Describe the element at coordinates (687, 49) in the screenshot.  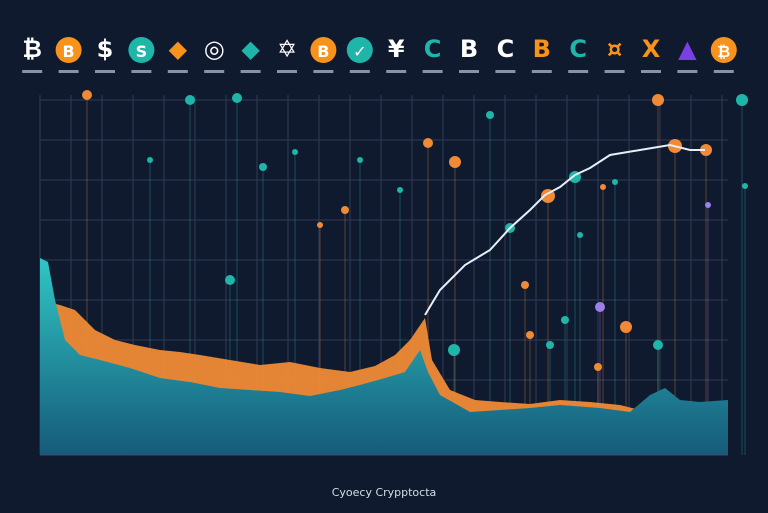
I see `coin-glyph: ▲` at that location.